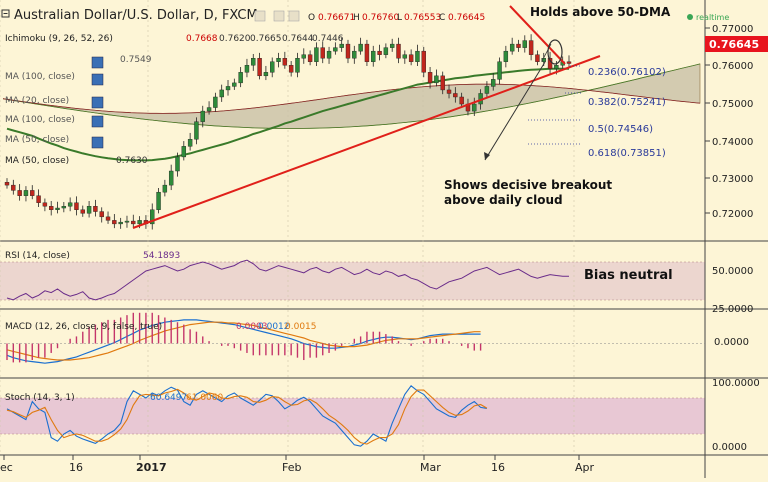  Describe the element at coordinates (252, 327) in the screenshot. I see `legend-macd-v1: 0.0003` at that location.